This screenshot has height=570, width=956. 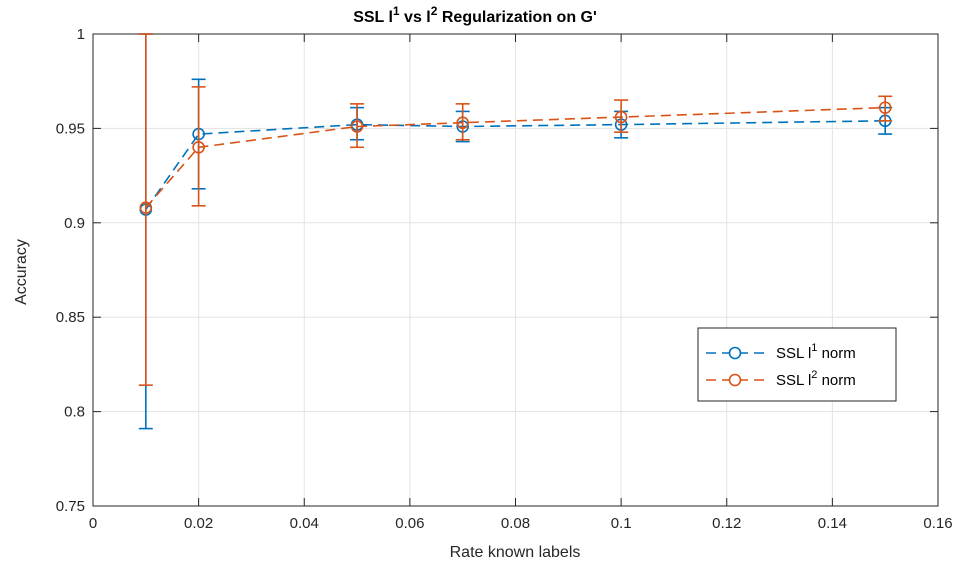 I want to click on x-tick-label: 0.14, so click(x=832, y=523).